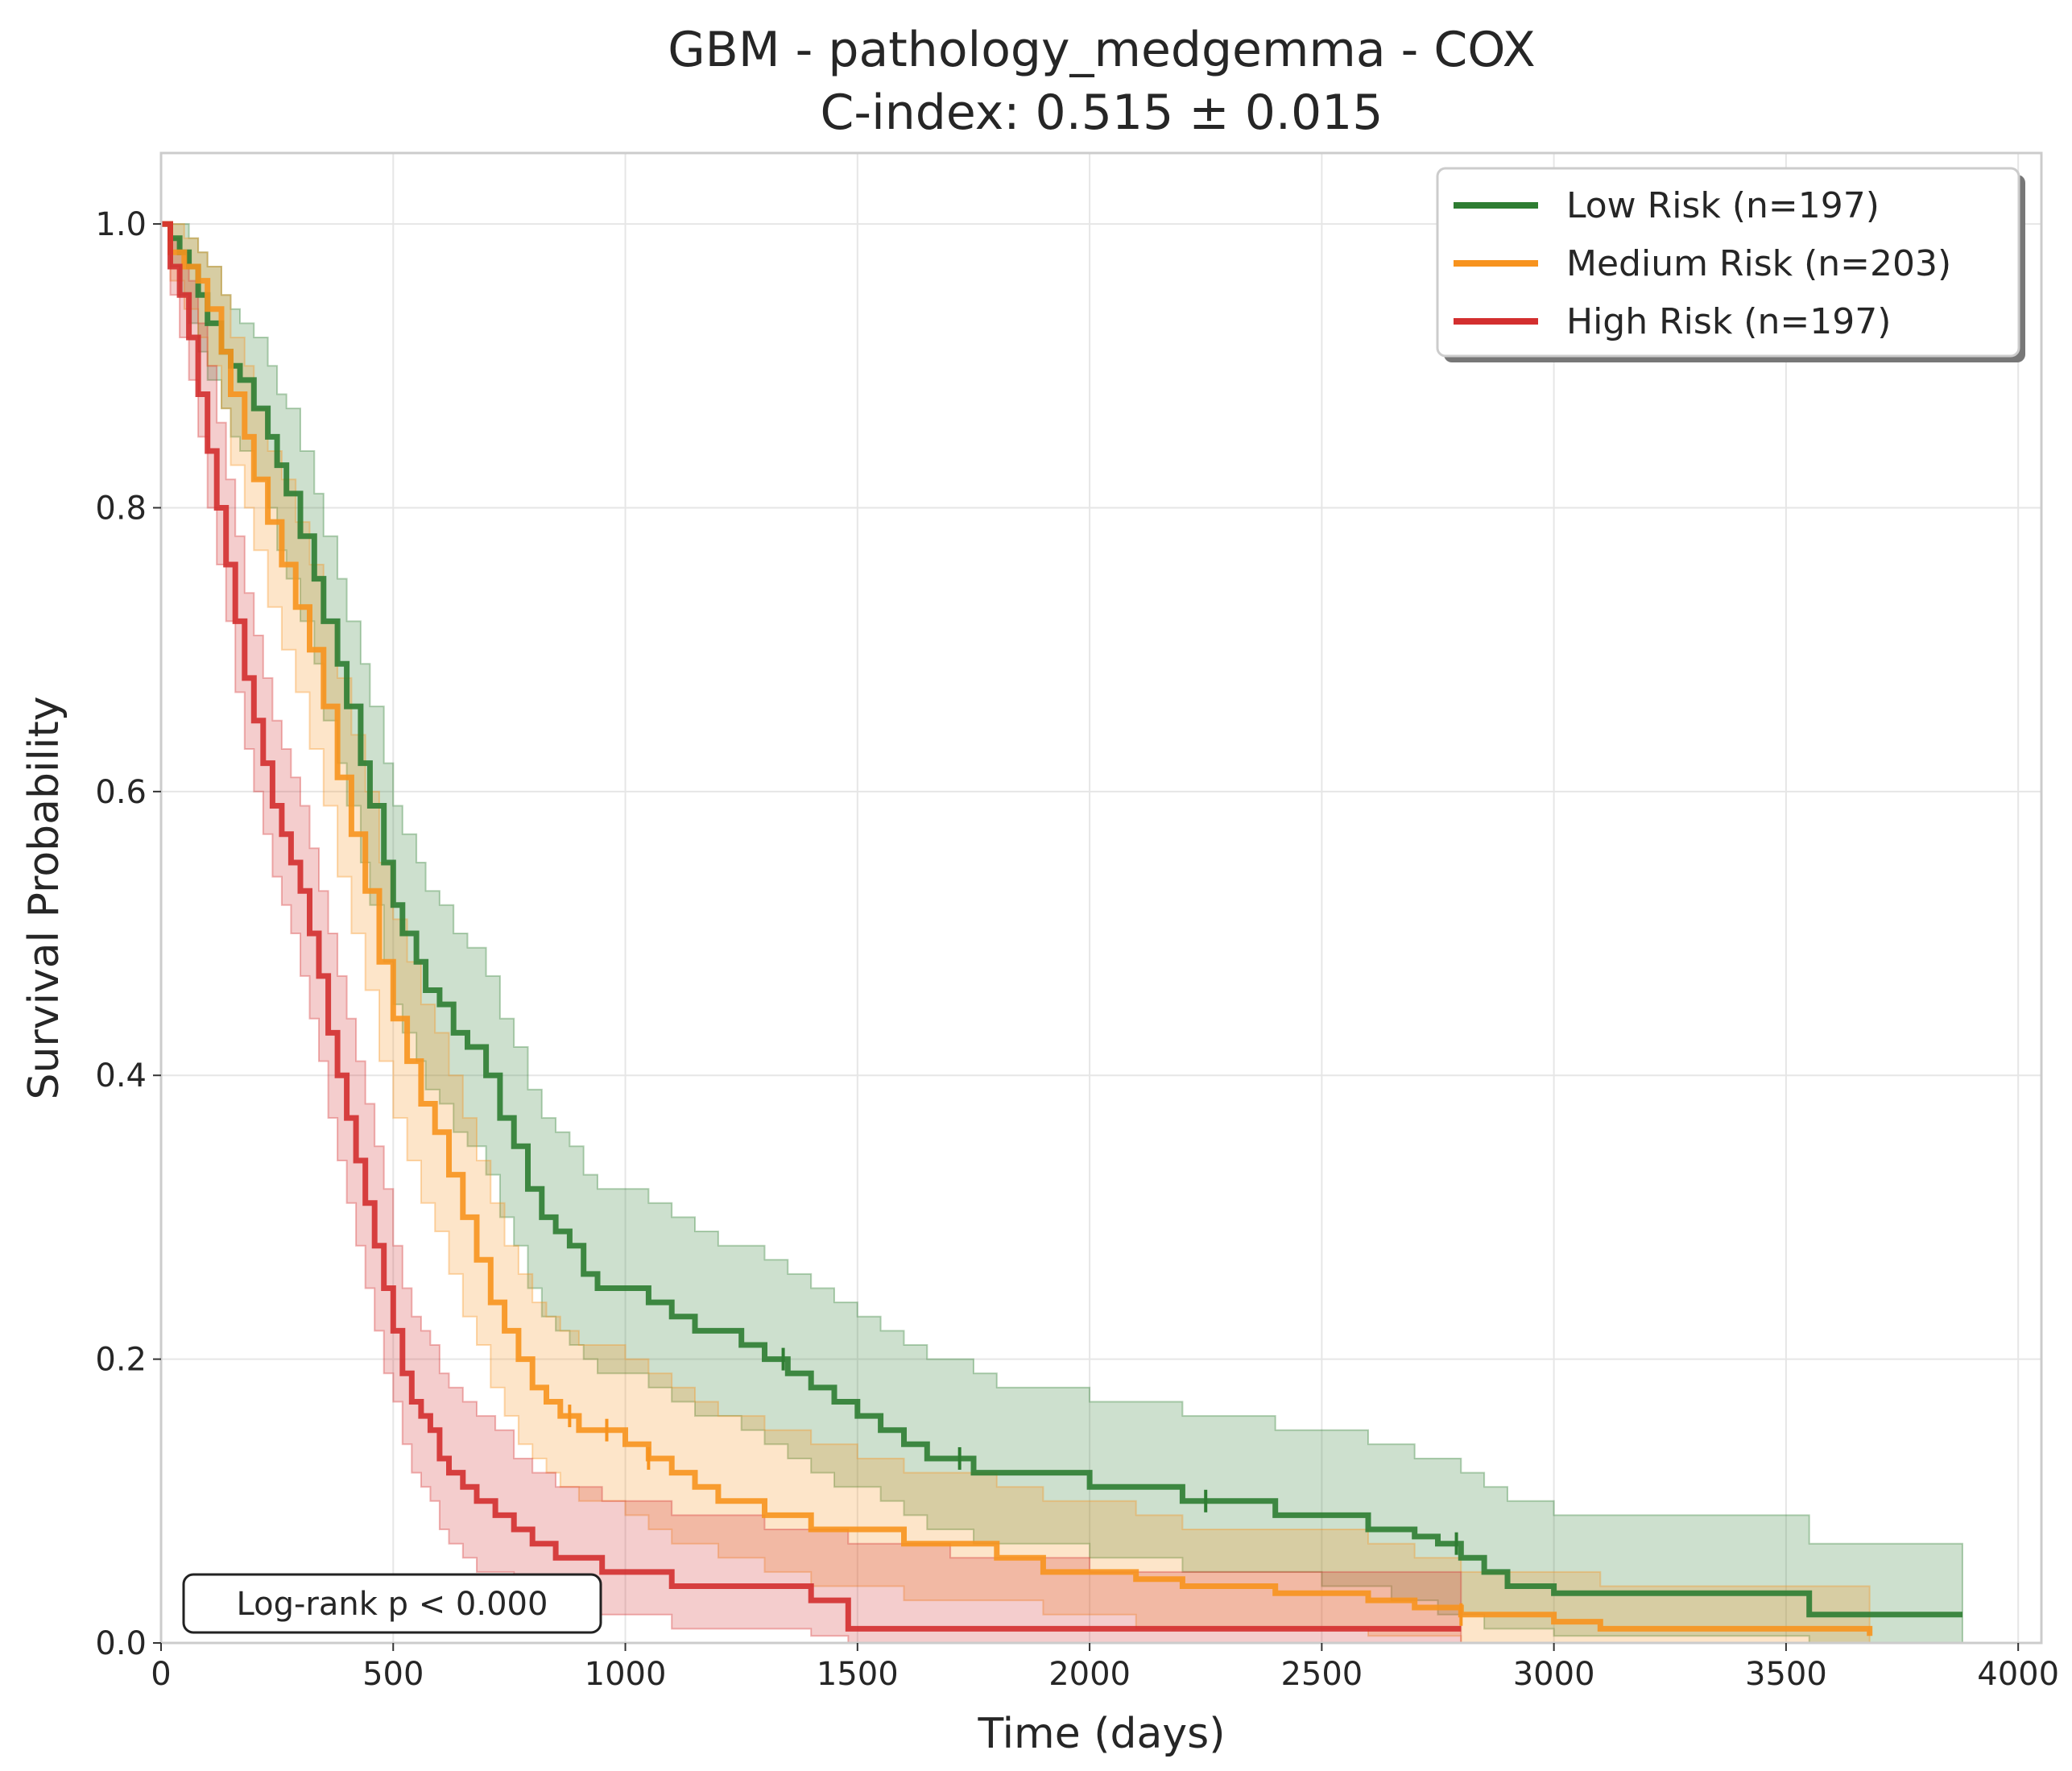  Describe the element at coordinates (1089, 1674) in the screenshot. I see `x-tick-label: 2000` at that location.